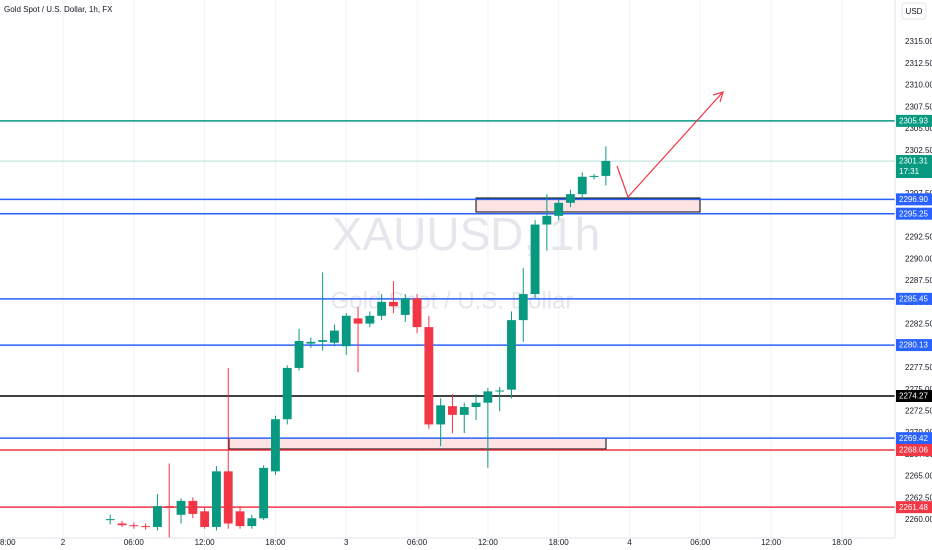 Image resolution: width=932 pixels, height=550 pixels. Describe the element at coordinates (63, 542) in the screenshot. I see `x-tick-label: 2` at that location.